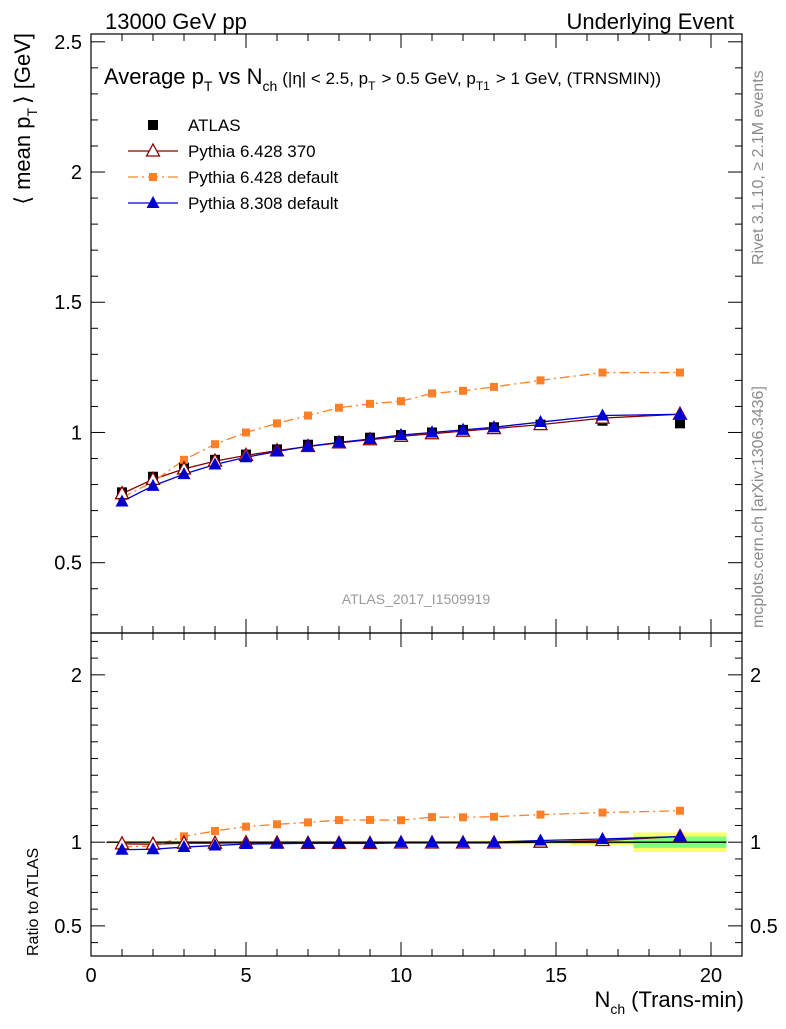 The height and width of the screenshot is (1029, 786). I want to click on x-tick-label: 20, so click(711, 976).